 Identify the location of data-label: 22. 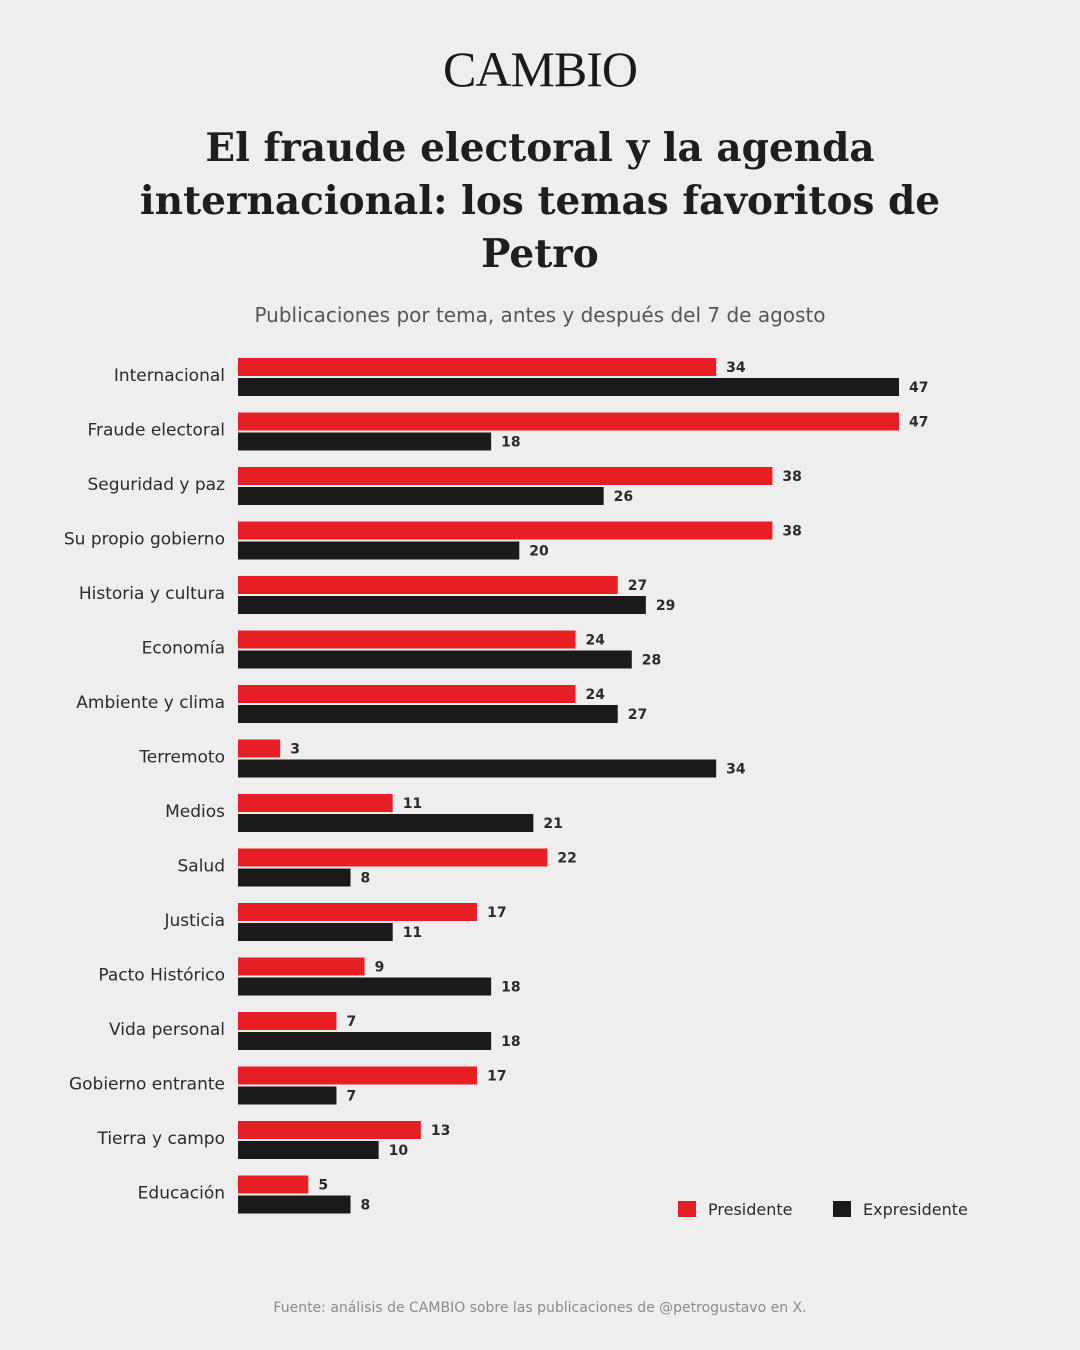
(566, 859).